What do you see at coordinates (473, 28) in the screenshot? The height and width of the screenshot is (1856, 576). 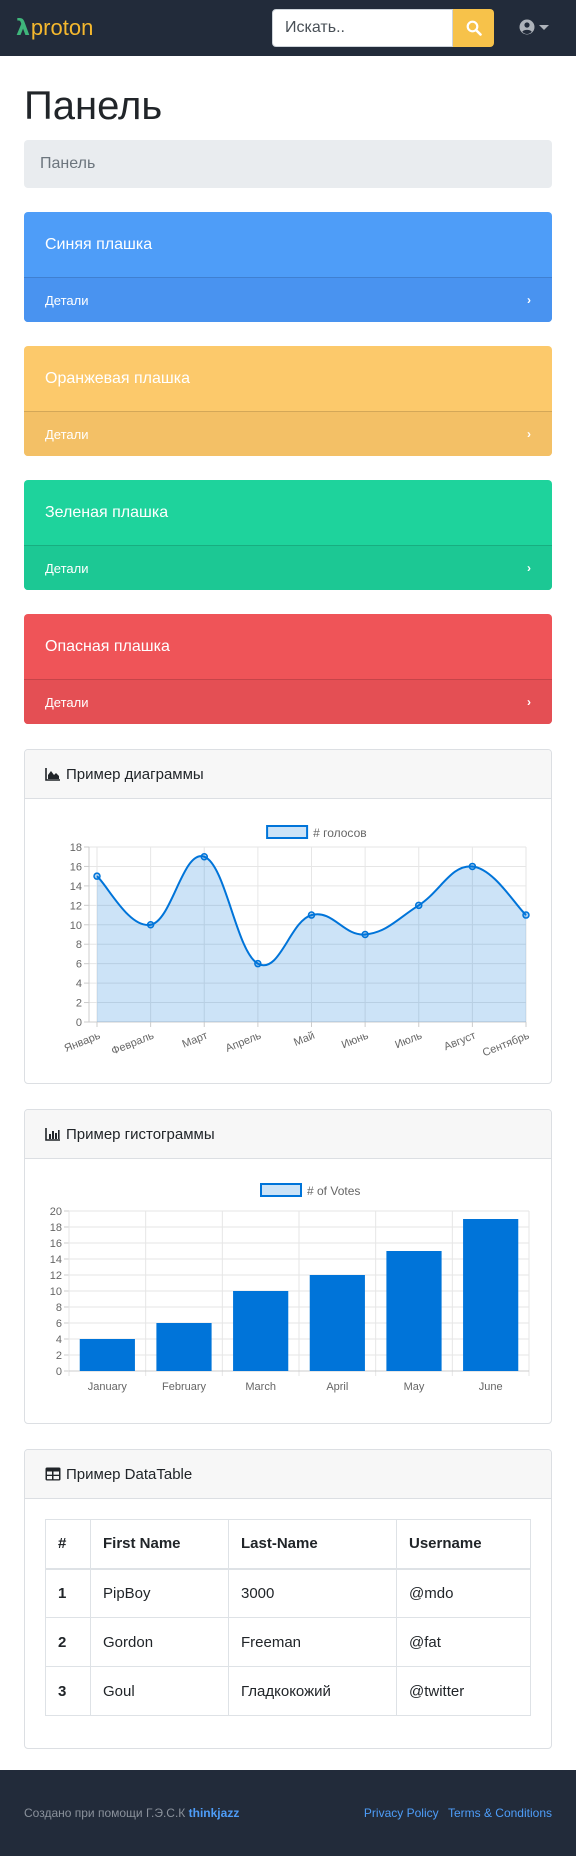 I see `search-button` at bounding box center [473, 28].